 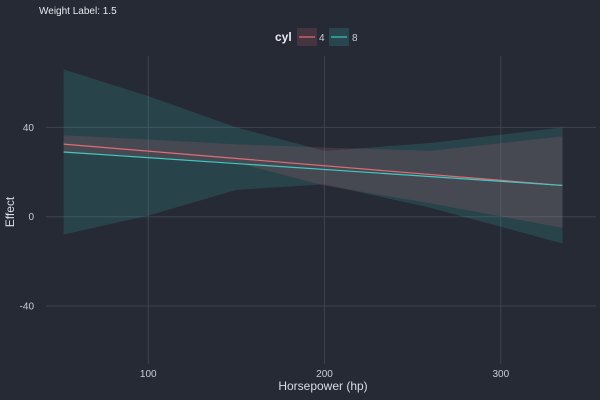 I want to click on fit-lines, so click(x=313, y=165).